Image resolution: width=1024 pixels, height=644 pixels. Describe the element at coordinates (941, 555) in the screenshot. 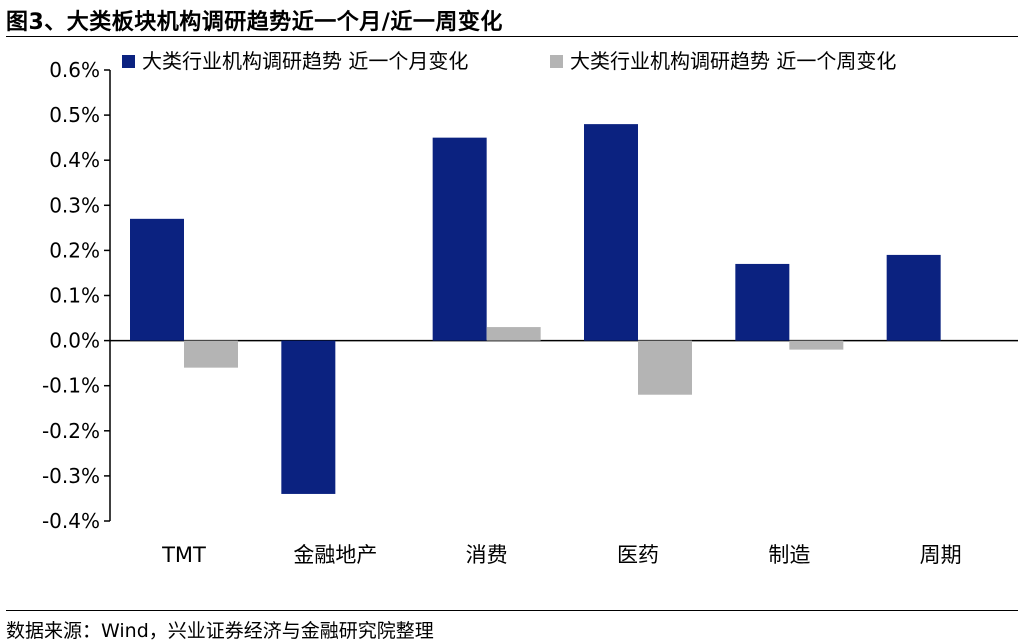

I see `x-category-label: 周期` at that location.